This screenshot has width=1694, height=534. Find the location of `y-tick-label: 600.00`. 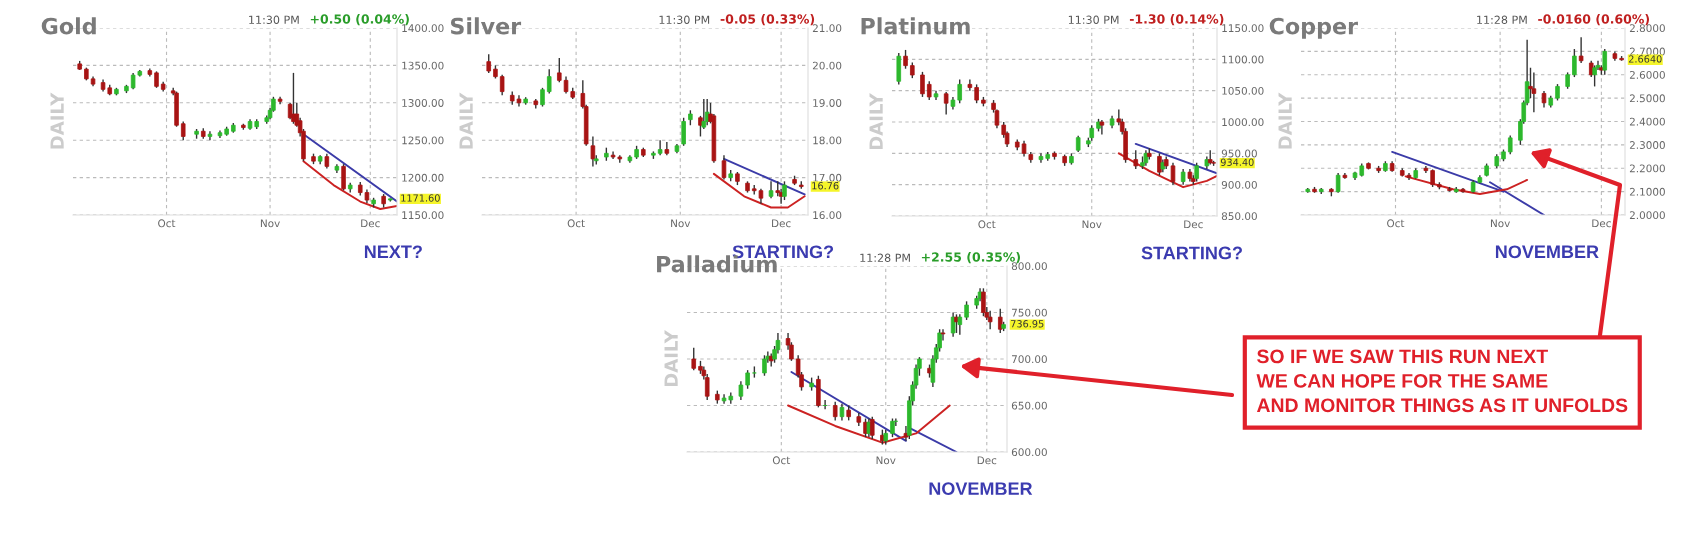

y-tick-label: 600.00 is located at coordinates (1029, 452).